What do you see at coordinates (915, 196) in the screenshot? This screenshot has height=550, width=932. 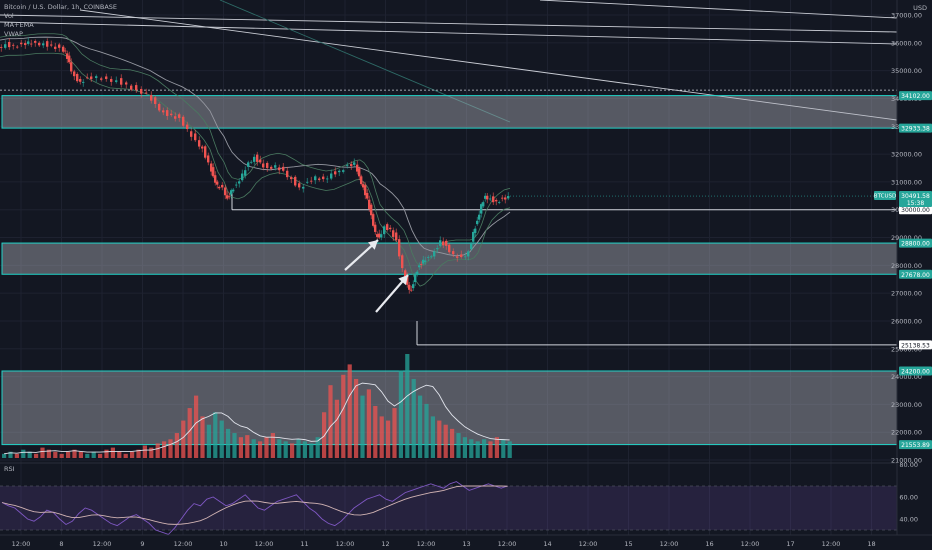 I see `badge-current: 30491.58` at bounding box center [915, 196].